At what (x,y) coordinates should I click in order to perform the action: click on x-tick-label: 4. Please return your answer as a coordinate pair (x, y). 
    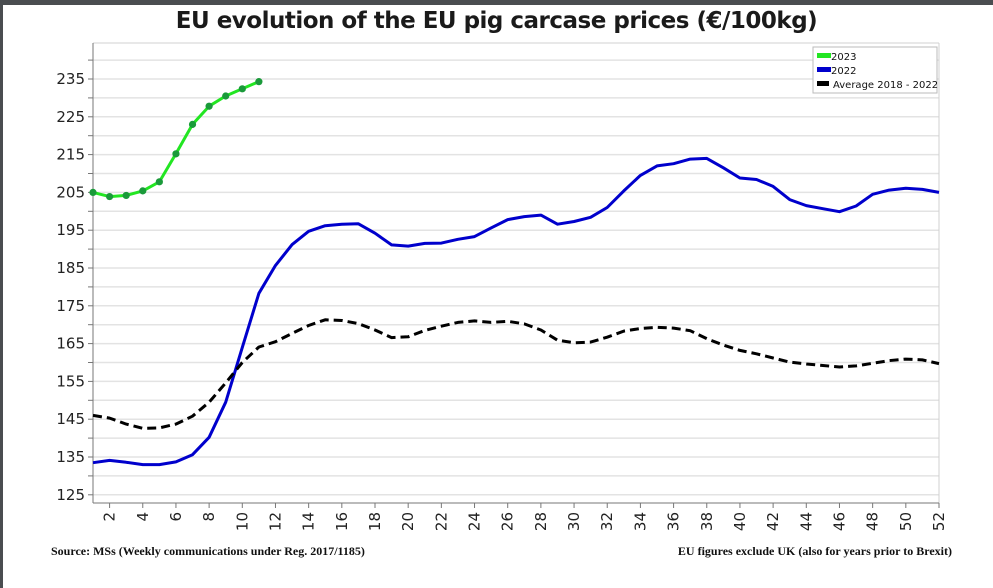
    Looking at the image, I should click on (143, 517).